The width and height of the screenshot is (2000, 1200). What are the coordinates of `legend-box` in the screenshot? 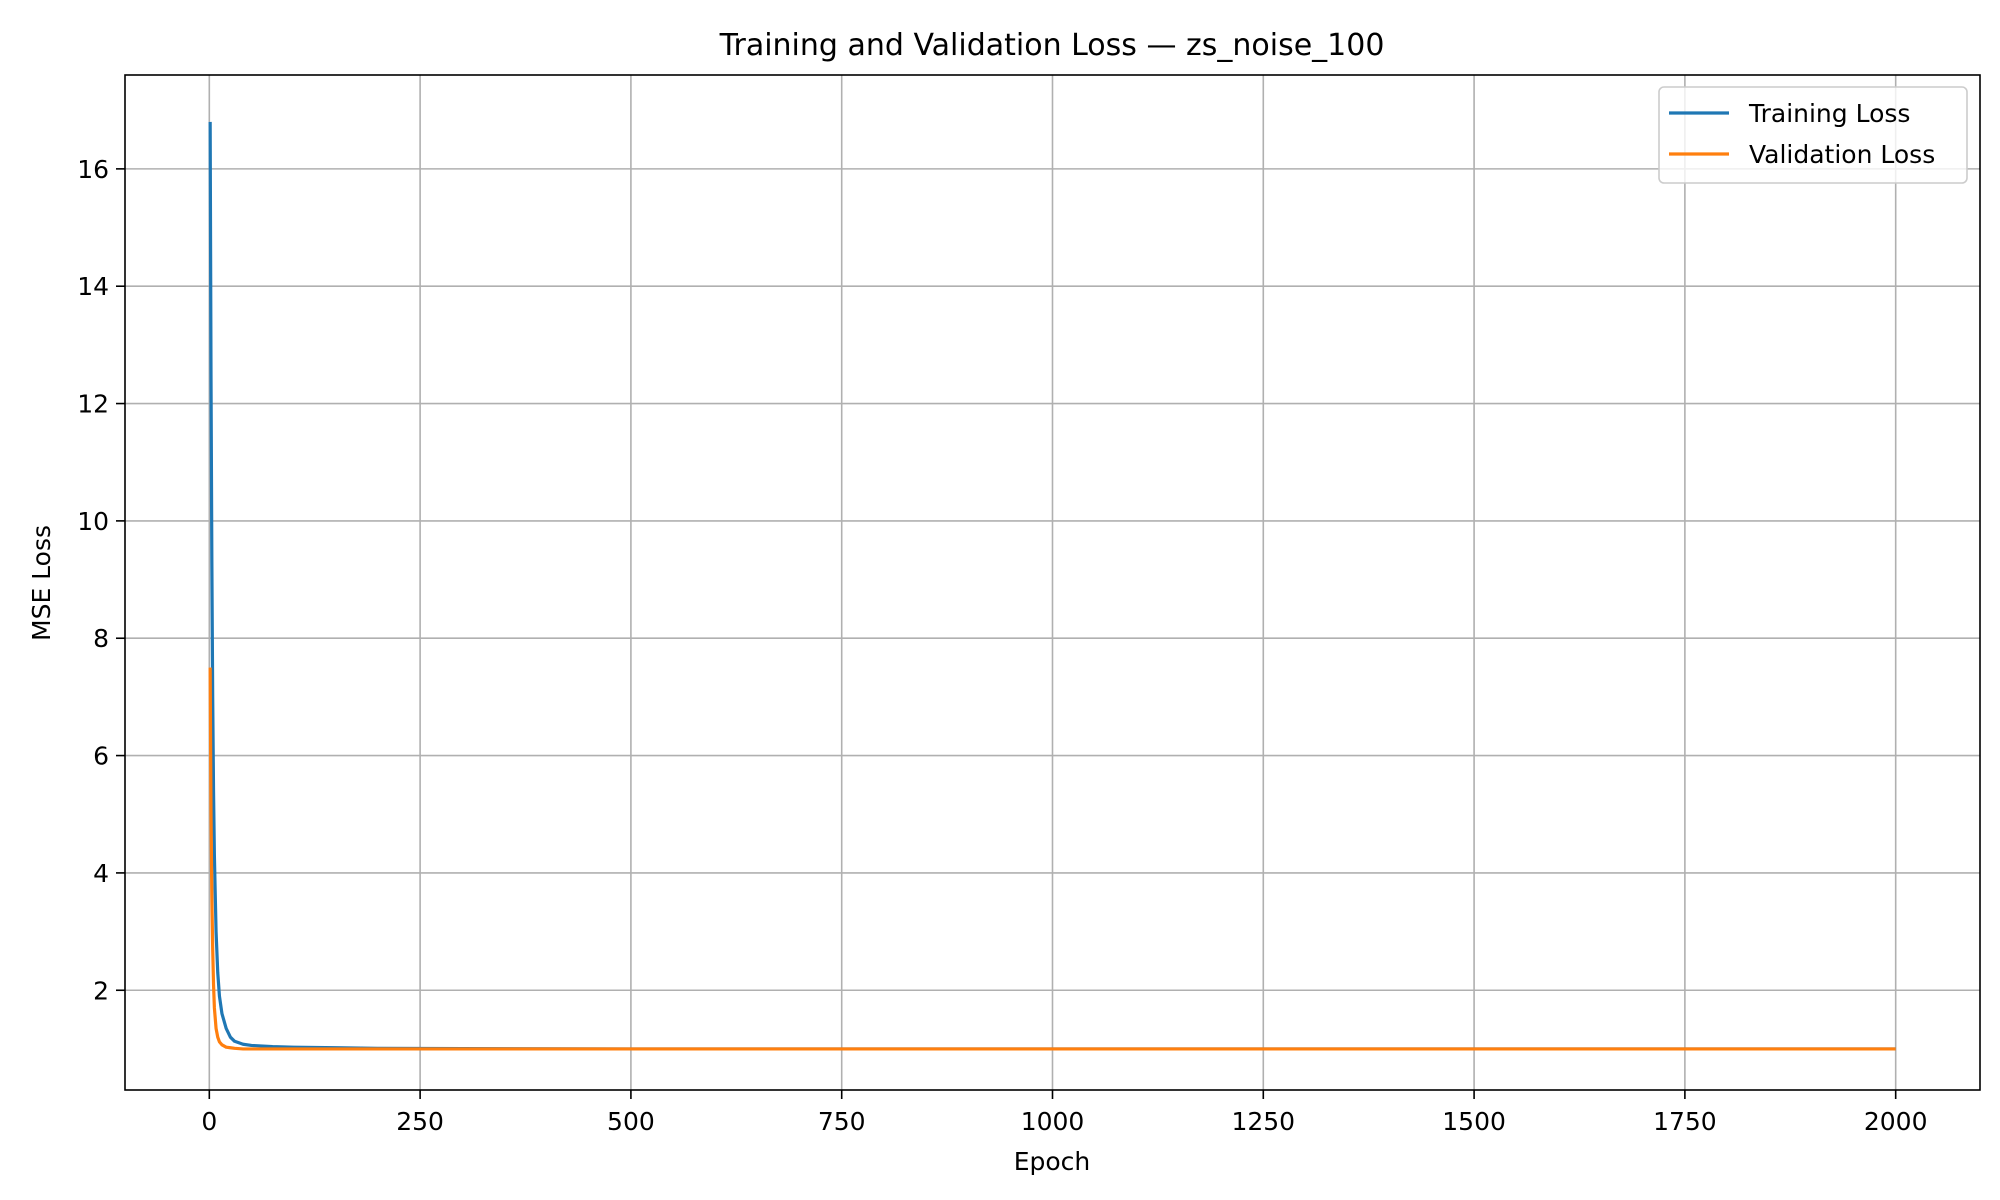 It's located at (1813, 135).